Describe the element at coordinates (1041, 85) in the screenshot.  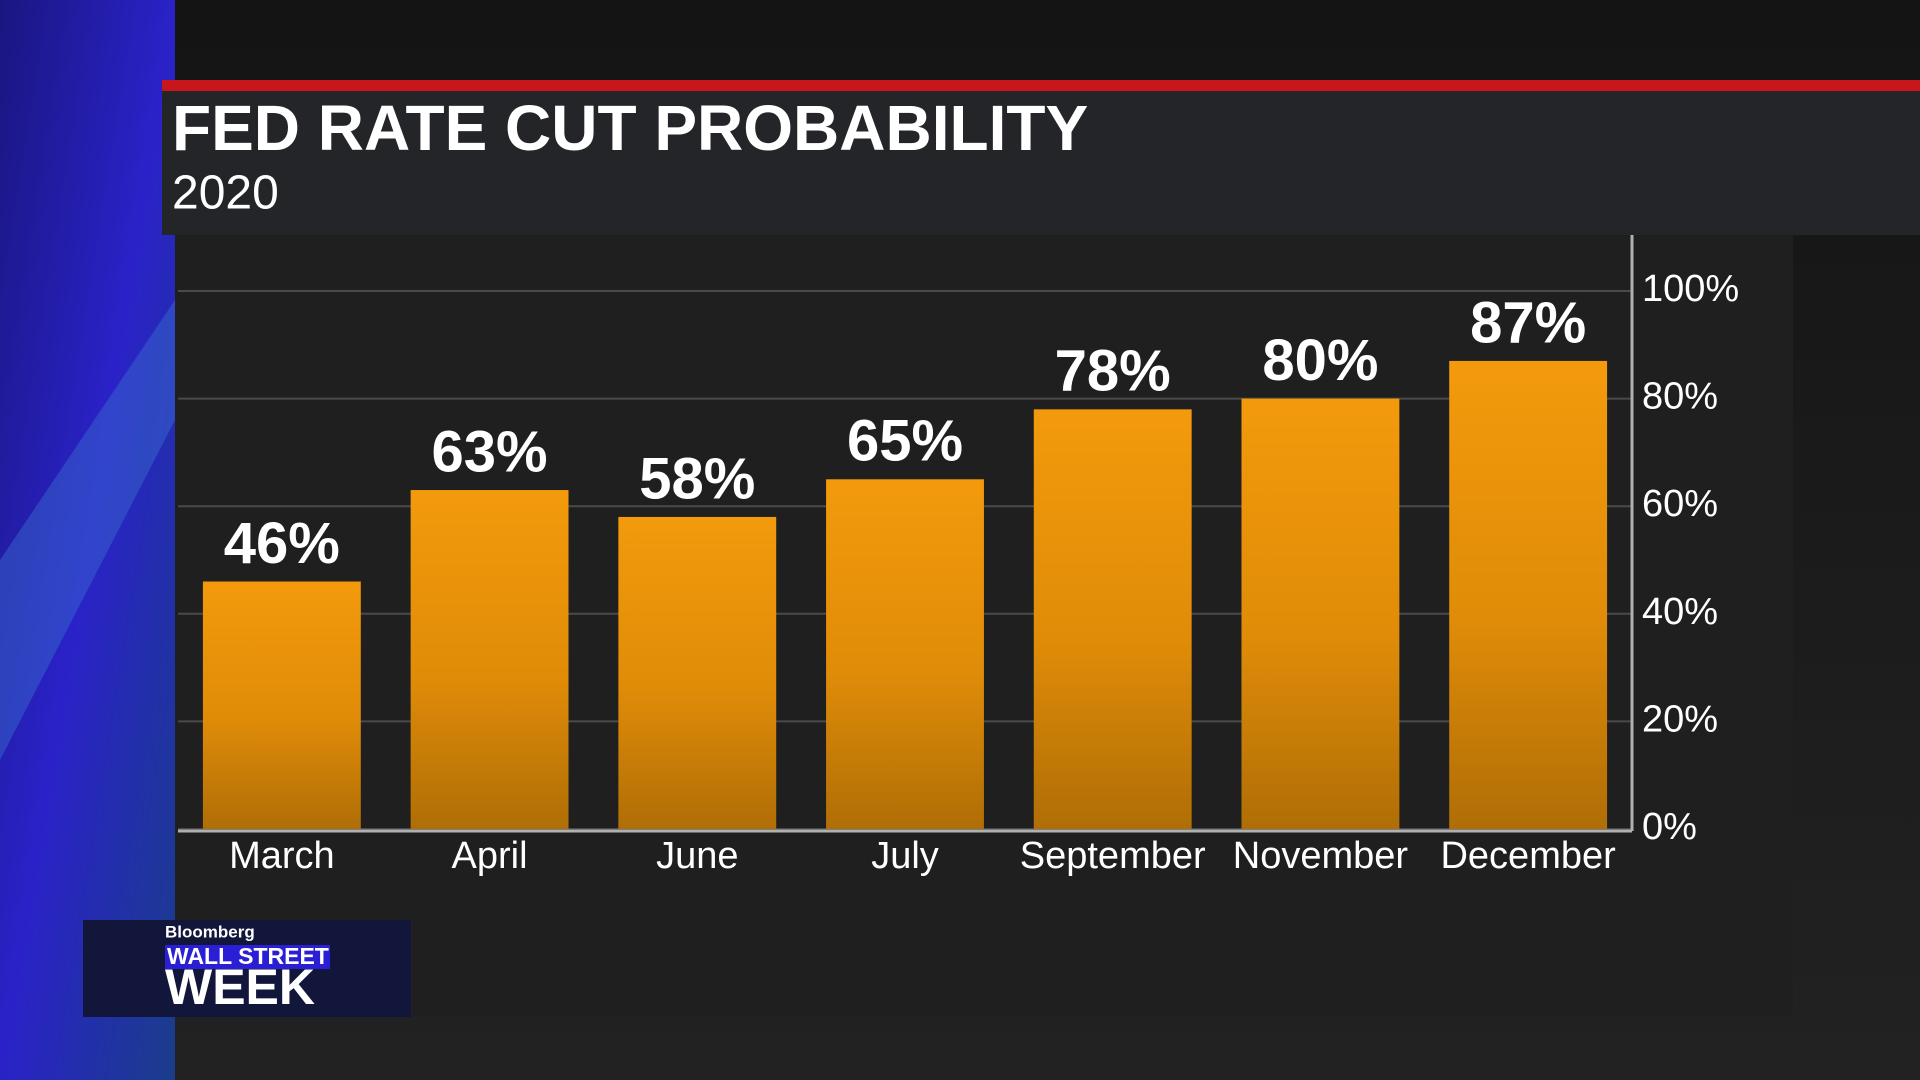
I see `header-rule` at that location.